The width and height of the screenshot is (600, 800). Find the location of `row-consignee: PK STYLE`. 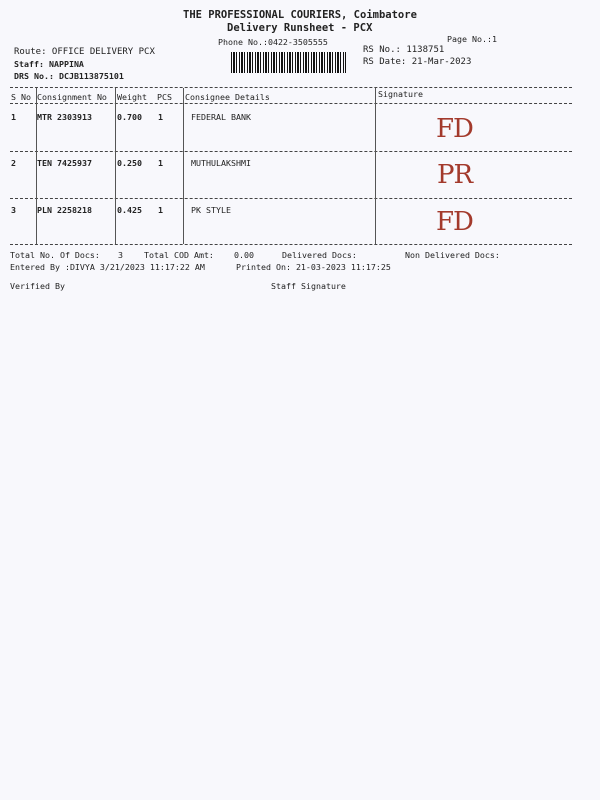

row-consignee: PK STYLE is located at coordinates (211, 210).